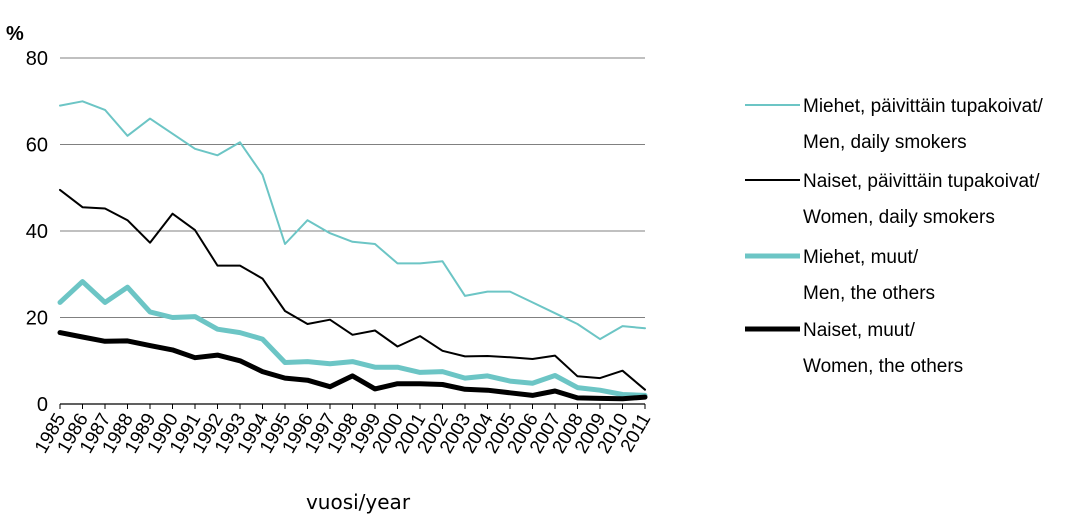 Image resolution: width=1076 pixels, height=521 pixels. I want to click on legend-label: Naiset, muut/, so click(859, 330).